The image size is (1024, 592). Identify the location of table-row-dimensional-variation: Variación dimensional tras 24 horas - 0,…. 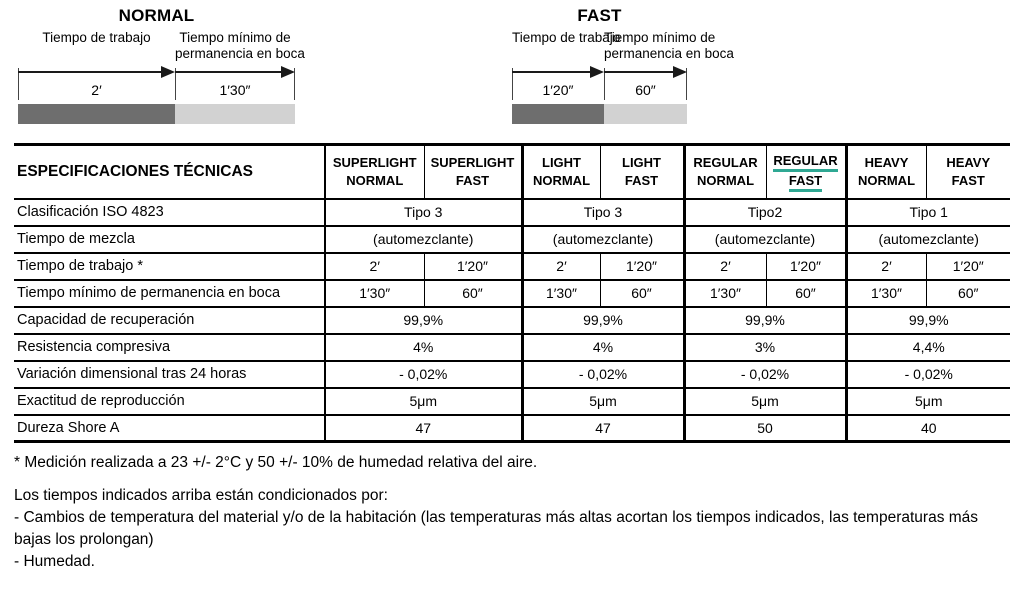
(512, 374).